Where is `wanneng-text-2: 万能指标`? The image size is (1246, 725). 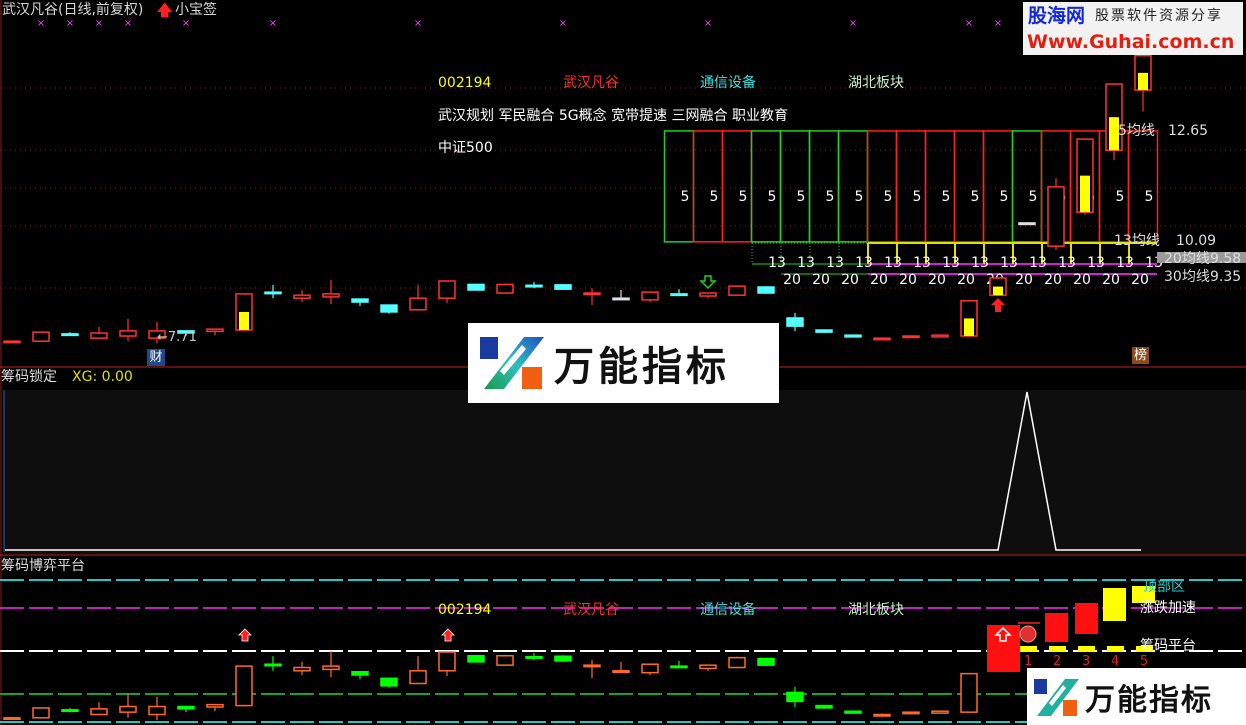
wanneng-text-2: 万能指标 is located at coordinates (1149, 700).